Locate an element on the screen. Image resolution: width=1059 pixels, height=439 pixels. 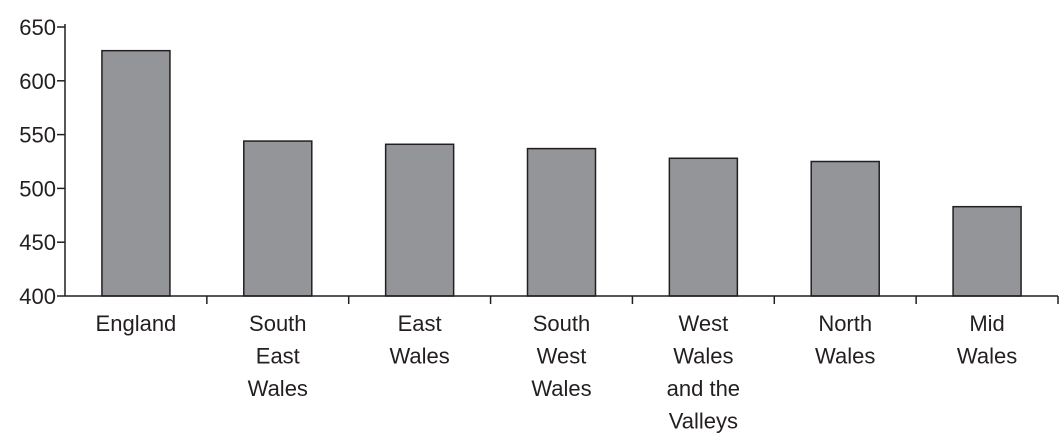
x-tick-label-1-line-1: East is located at coordinates (278, 356).